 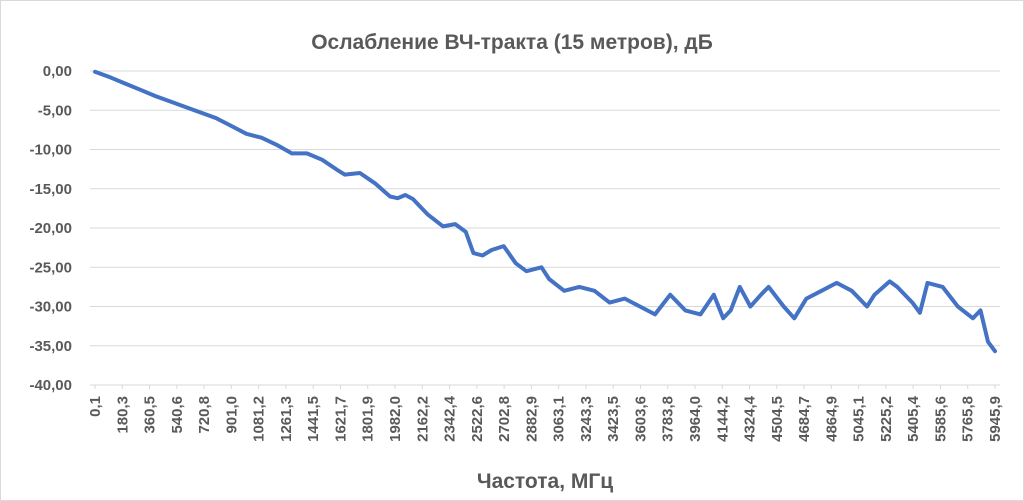 What do you see at coordinates (695, 419) in the screenshot?
I see `x-tick-label: 3964,0` at bounding box center [695, 419].